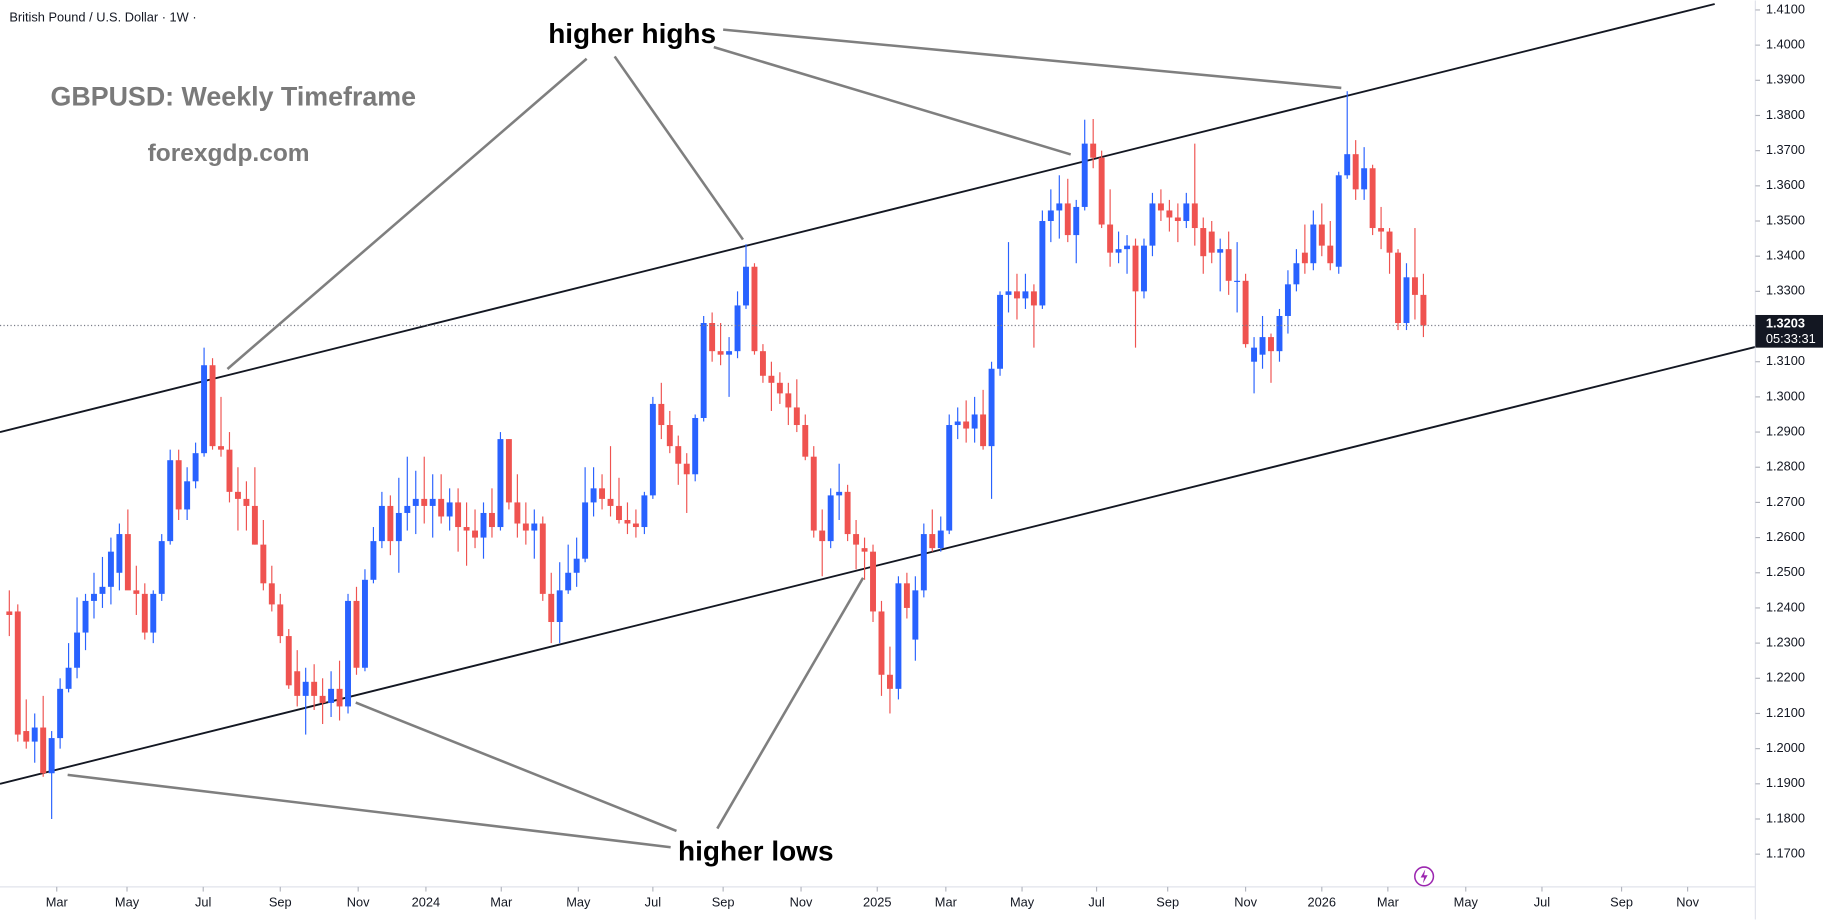  Describe the element at coordinates (1785, 395) in the screenshot. I see `y-tick-label: 1.3000` at that location.